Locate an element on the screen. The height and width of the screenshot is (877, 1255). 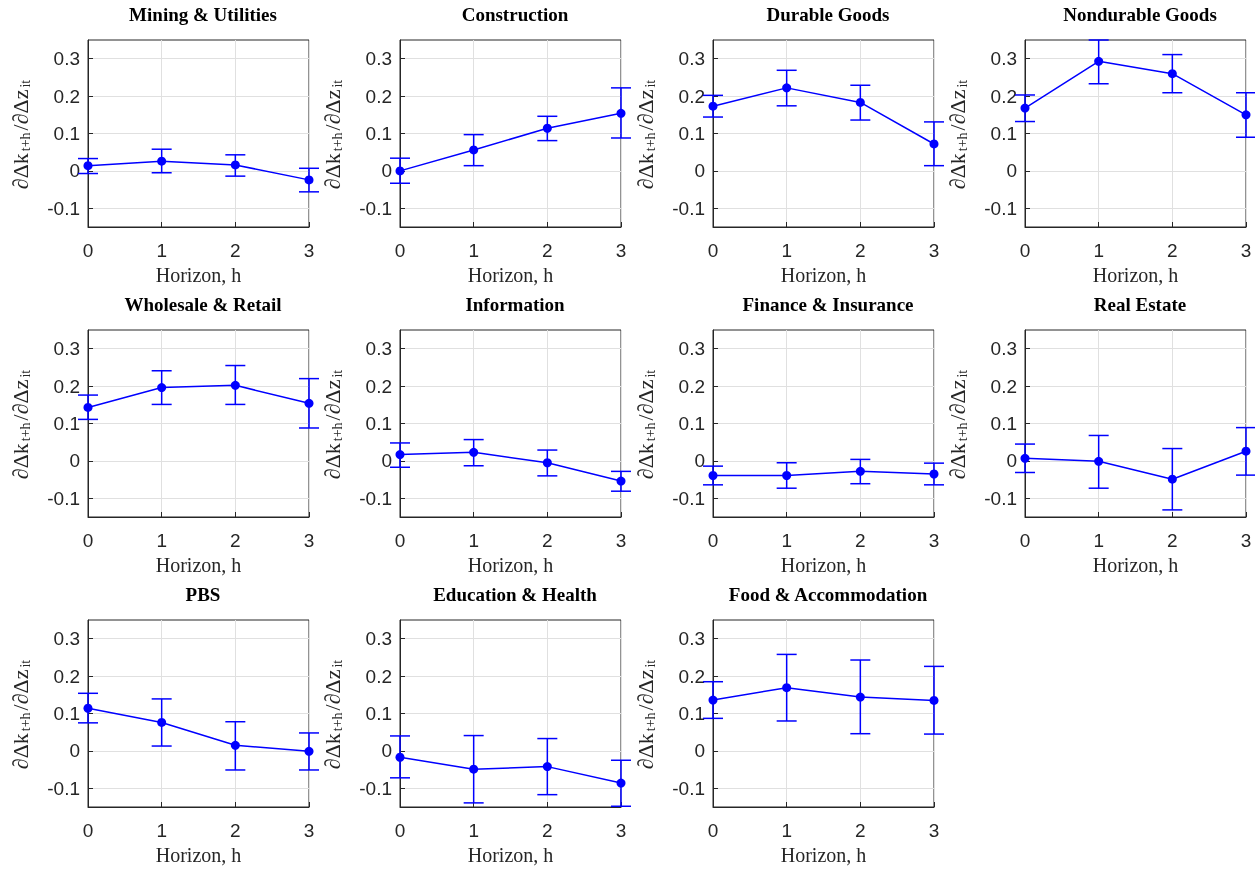
chart-title: Mining & Utilities is located at coordinates (203, 14).